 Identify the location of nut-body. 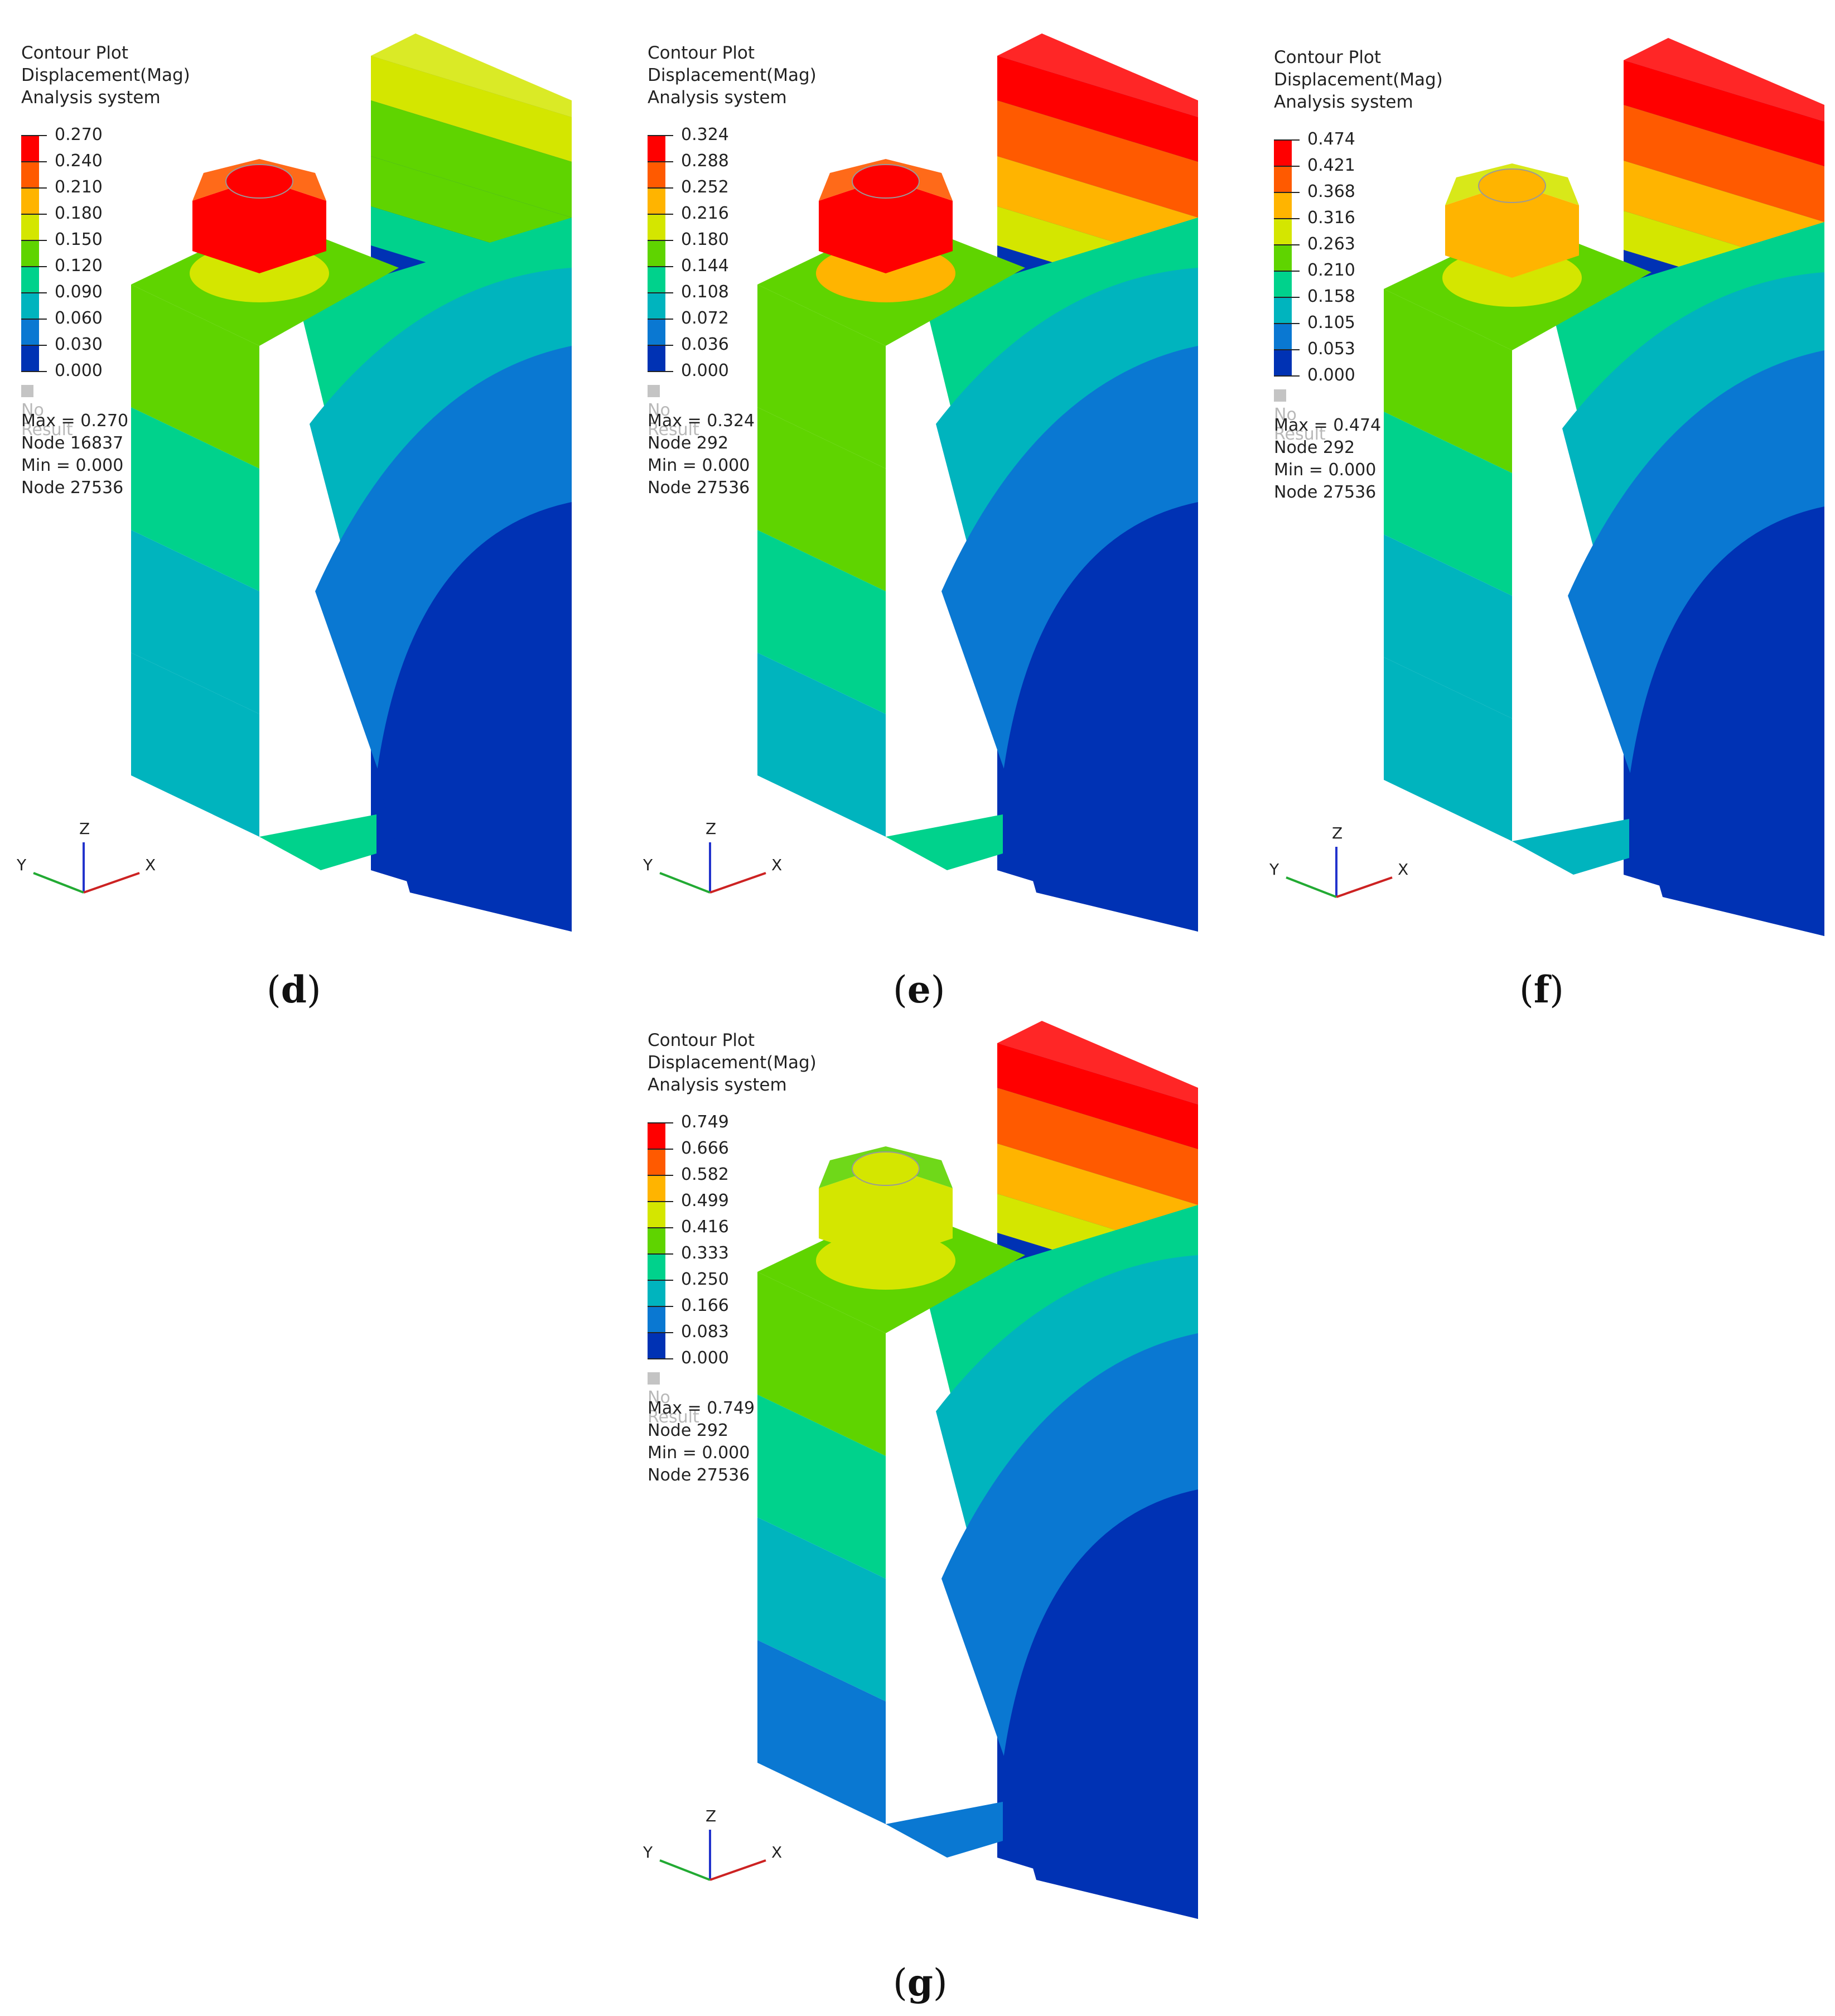
(886, 226).